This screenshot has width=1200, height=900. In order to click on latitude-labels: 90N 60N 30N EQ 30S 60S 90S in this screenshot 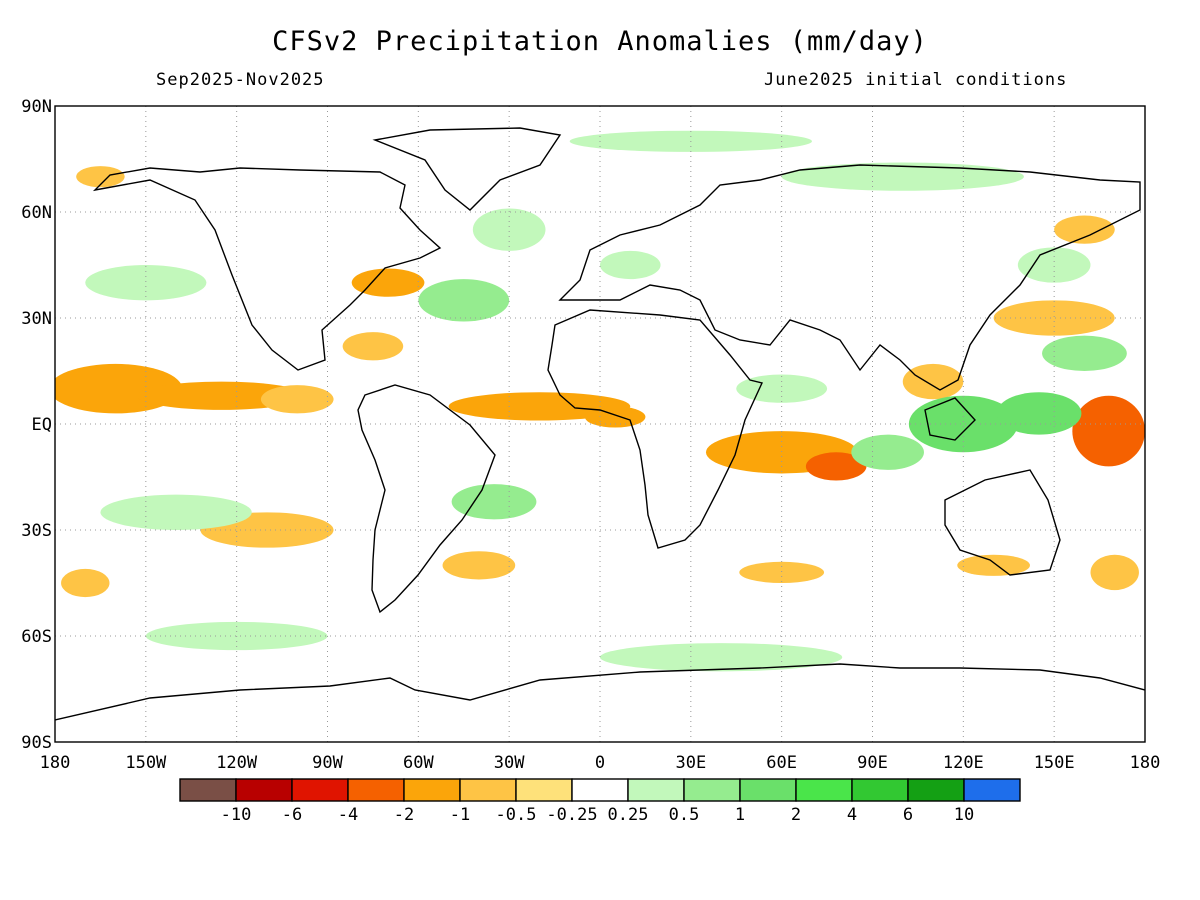, I will do `click(36, 425)`.